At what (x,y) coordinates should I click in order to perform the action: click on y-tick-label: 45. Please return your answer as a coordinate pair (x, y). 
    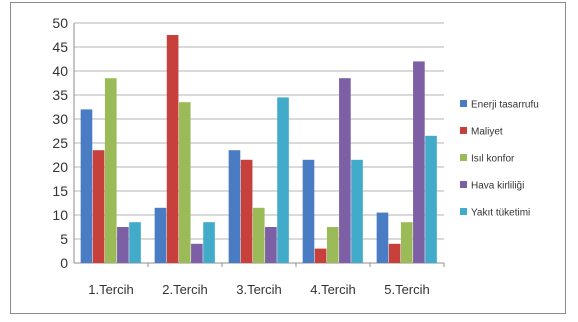
    Looking at the image, I should click on (60, 47).